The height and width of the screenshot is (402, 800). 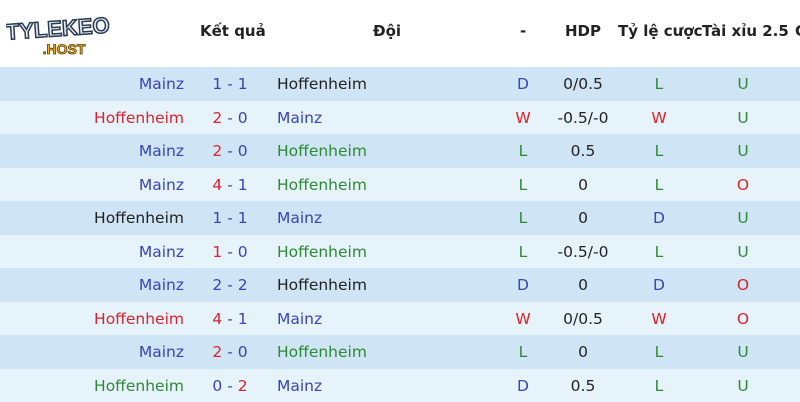 What do you see at coordinates (58, 28) in the screenshot?
I see `svg-text: TYLEKEO` at bounding box center [58, 28].